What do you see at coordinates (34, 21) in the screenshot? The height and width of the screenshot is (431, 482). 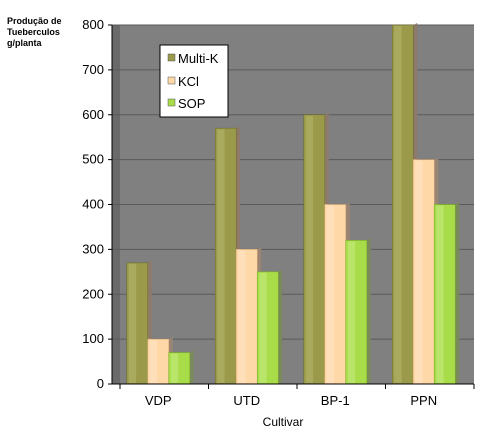 I see `y-axis-title-line-1: Produção de` at bounding box center [34, 21].